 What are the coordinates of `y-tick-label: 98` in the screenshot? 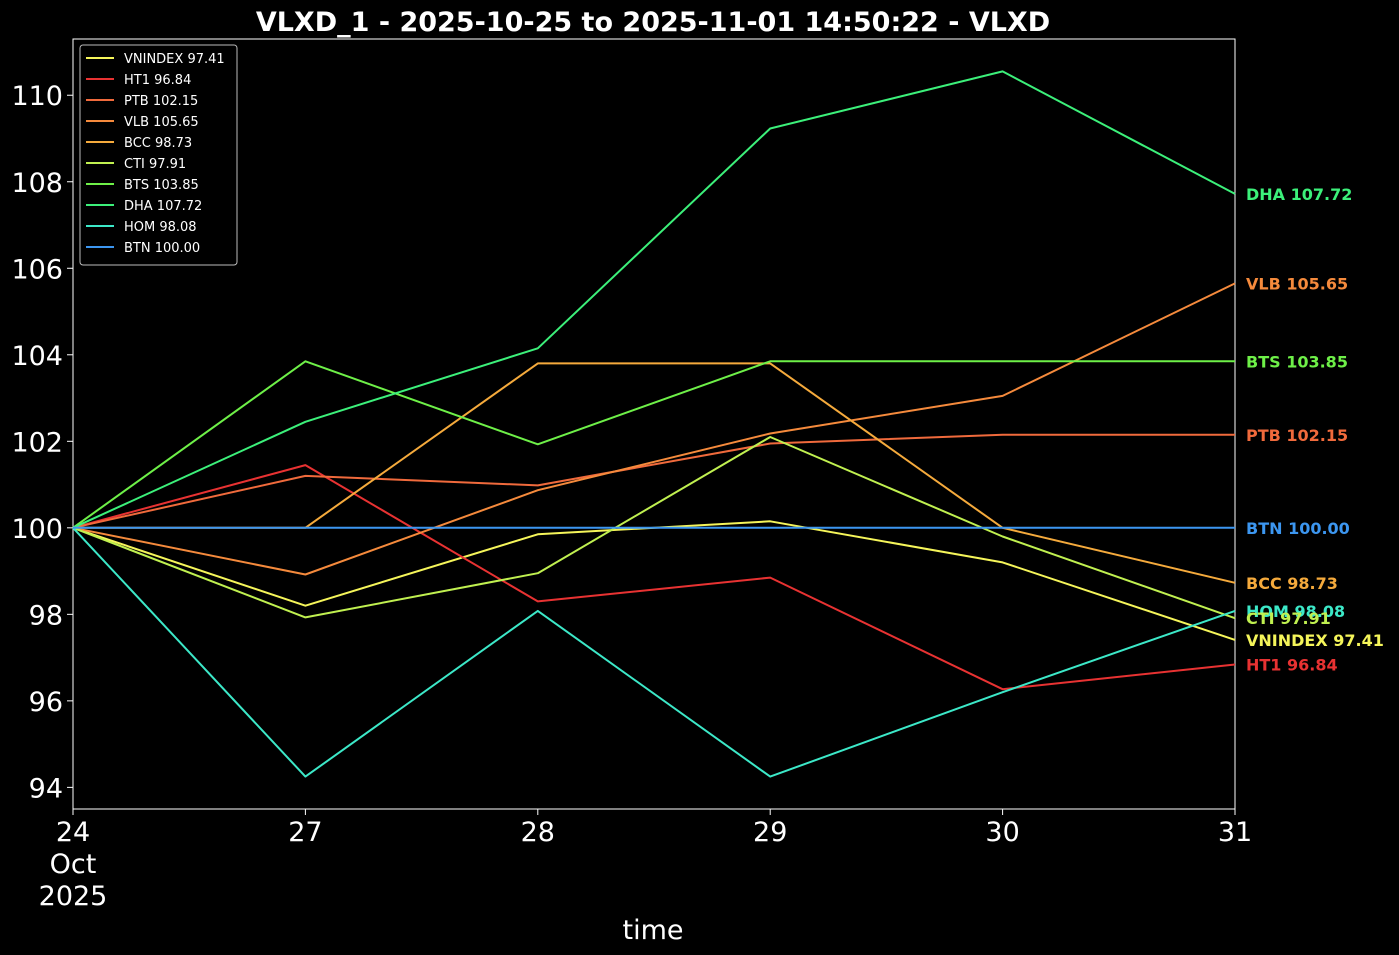 It's located at (46, 615).